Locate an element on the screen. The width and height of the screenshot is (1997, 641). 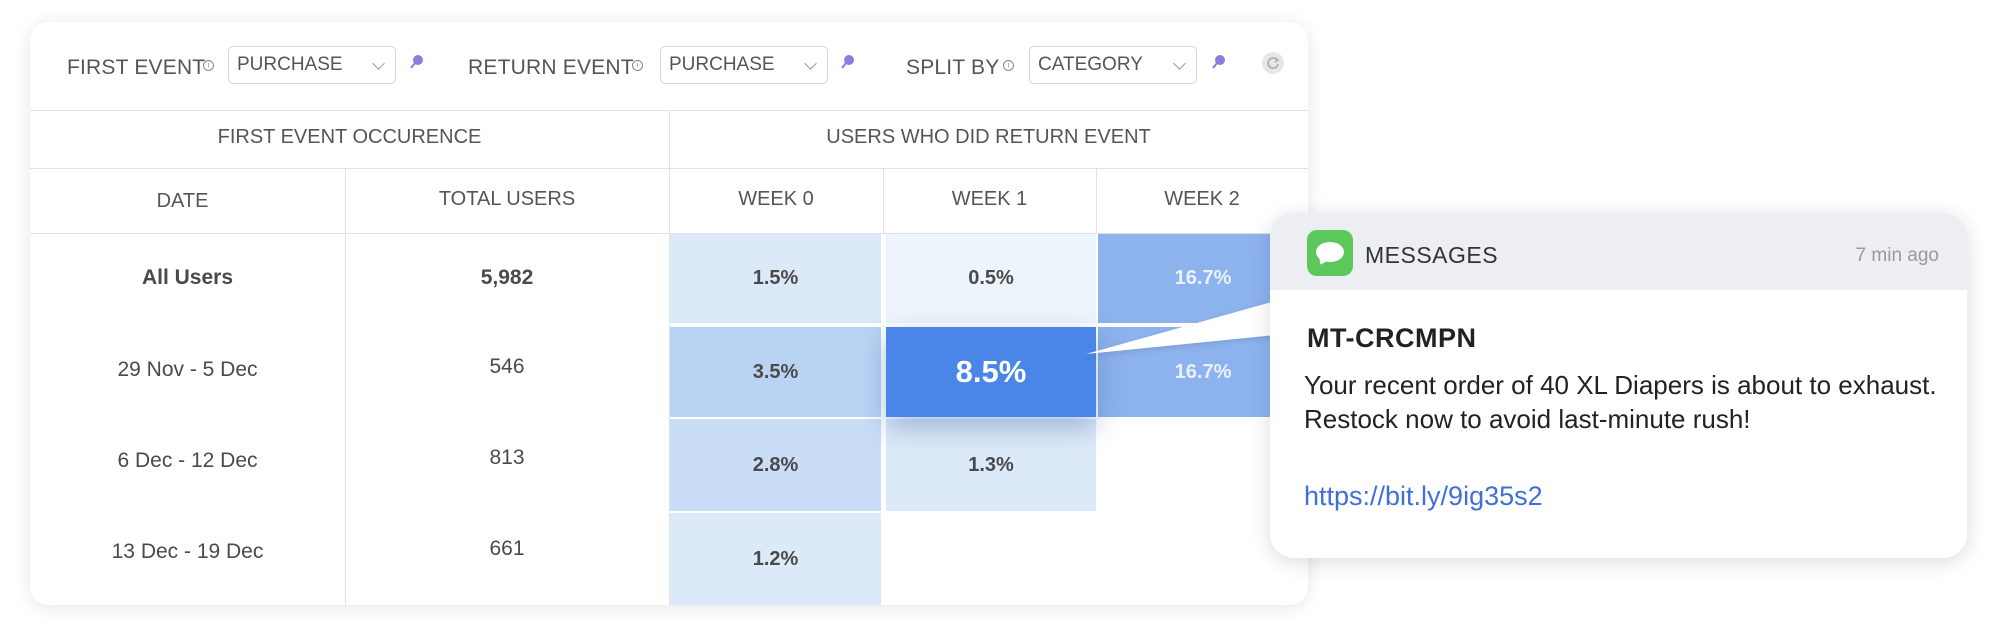
group-header-first-event: FIRST EVENT OCCURENCE is located at coordinates (349, 137).